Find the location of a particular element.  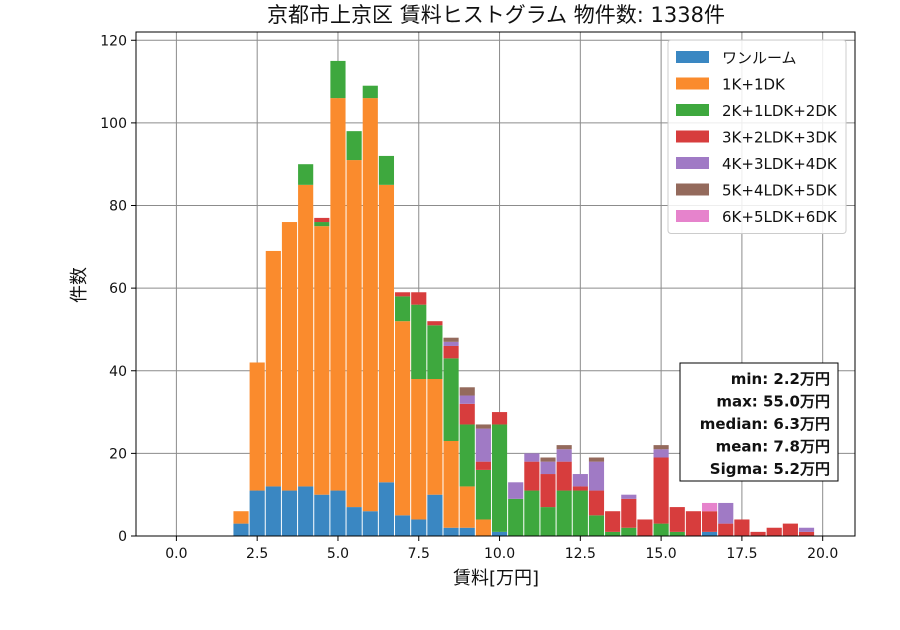

x-tick-label: 7.5 is located at coordinates (419, 554).